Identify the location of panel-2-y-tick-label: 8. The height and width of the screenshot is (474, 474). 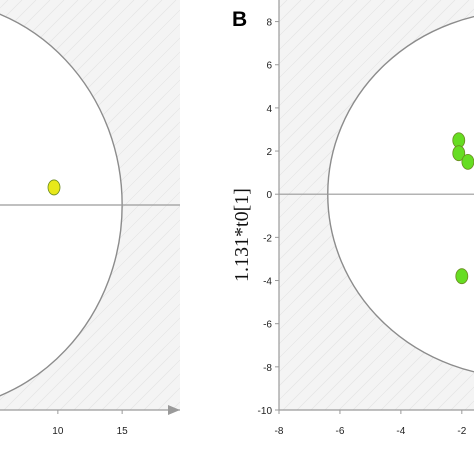
(269, 23).